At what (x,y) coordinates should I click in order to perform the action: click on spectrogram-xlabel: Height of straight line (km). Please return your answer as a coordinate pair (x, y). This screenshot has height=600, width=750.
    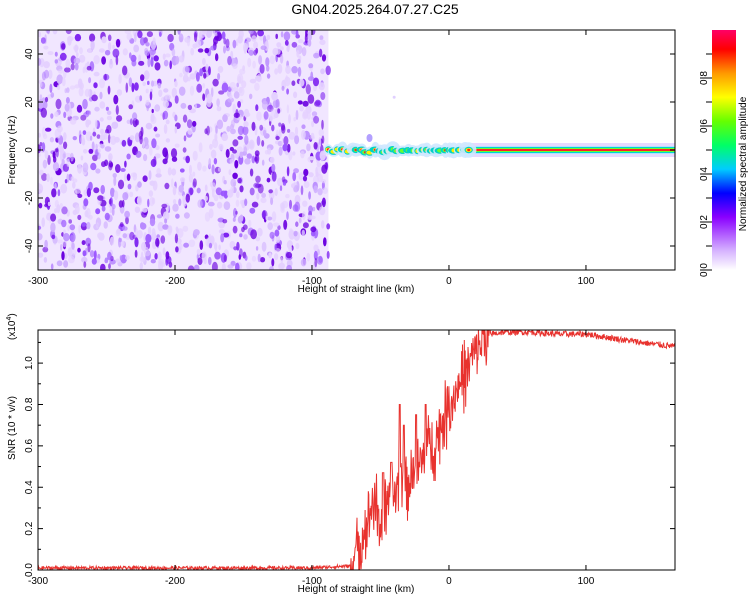
    Looking at the image, I should click on (356, 289).